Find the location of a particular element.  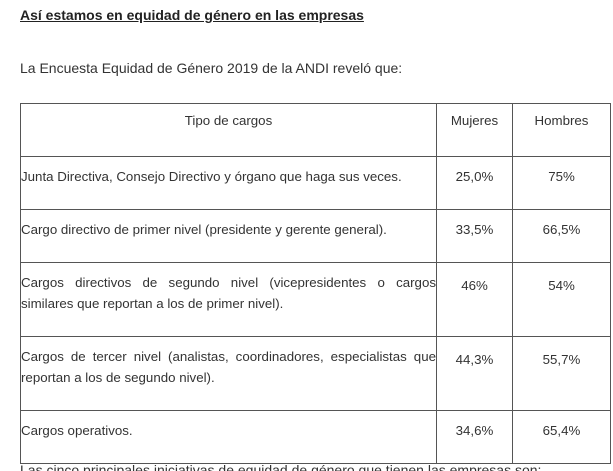

table-row: Cargos operativos. 34,6% 65,4% is located at coordinates (315, 437).